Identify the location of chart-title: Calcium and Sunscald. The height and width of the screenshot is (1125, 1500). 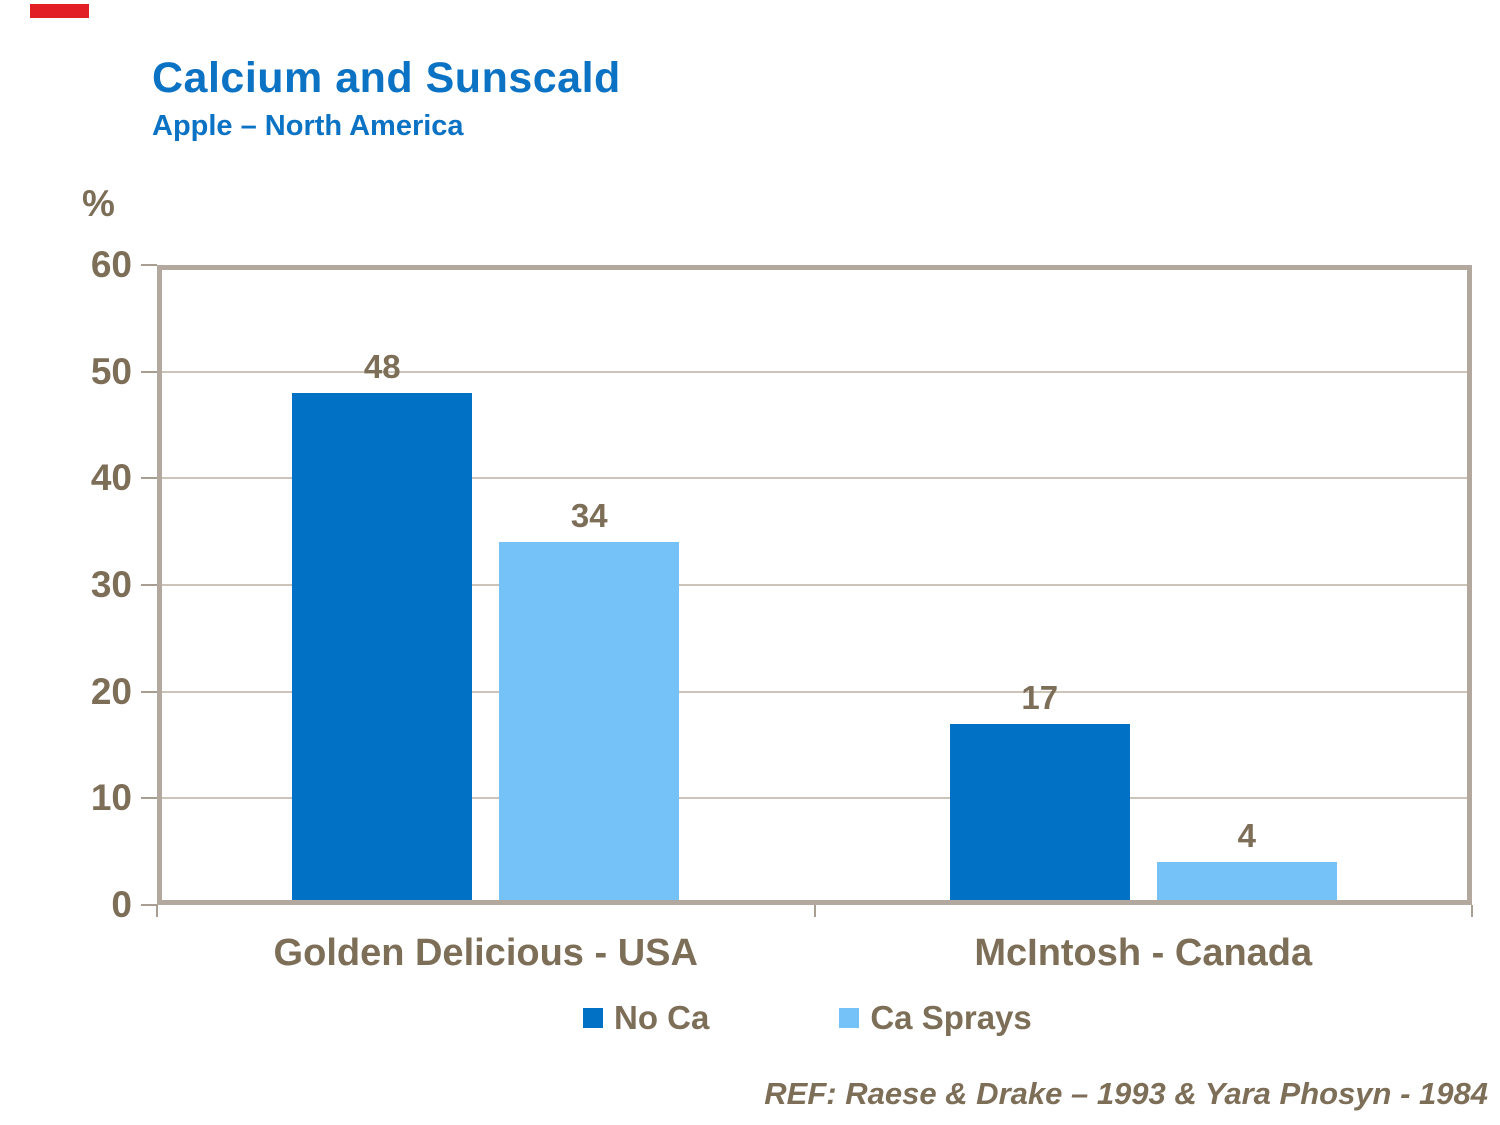
(386, 78).